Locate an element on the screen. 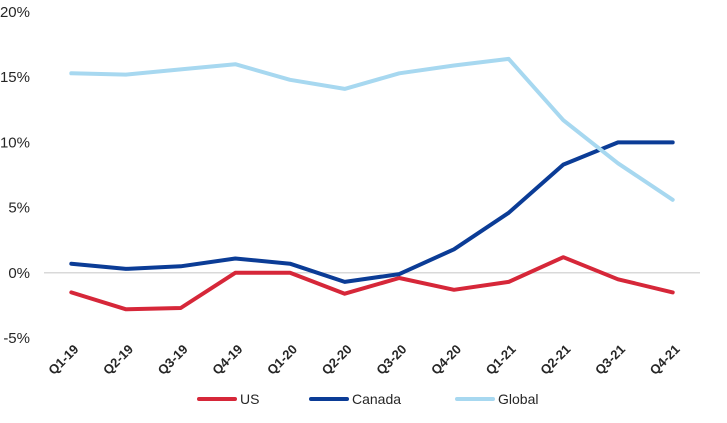 Image resolution: width=727 pixels, height=423 pixels. y-tick-label: 5% is located at coordinates (19, 208).